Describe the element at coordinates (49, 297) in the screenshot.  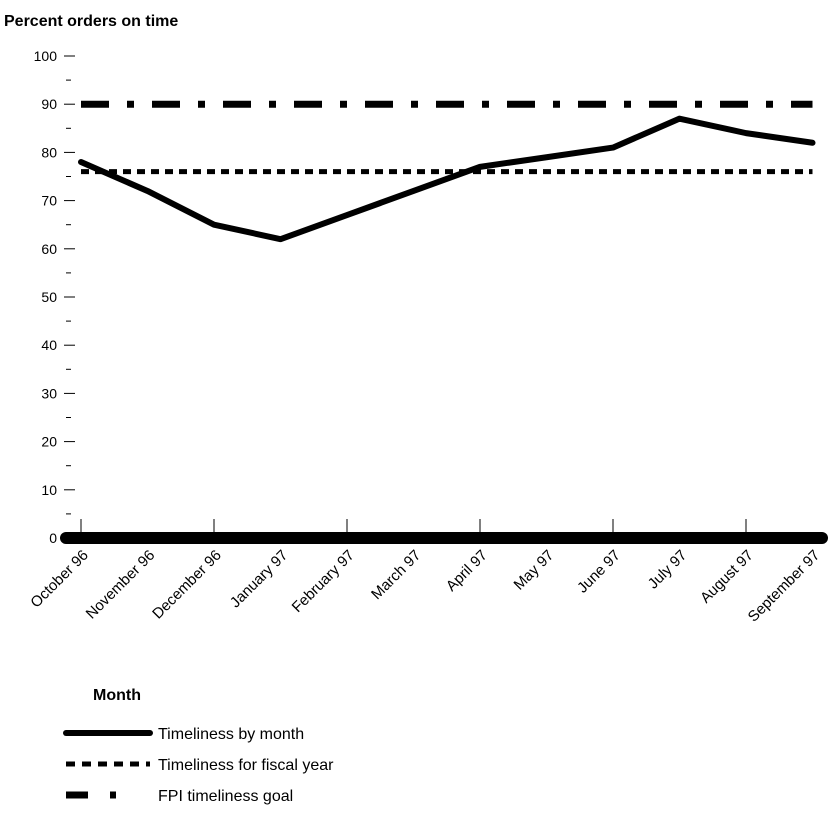
I see `y-tick-label: 50` at that location.